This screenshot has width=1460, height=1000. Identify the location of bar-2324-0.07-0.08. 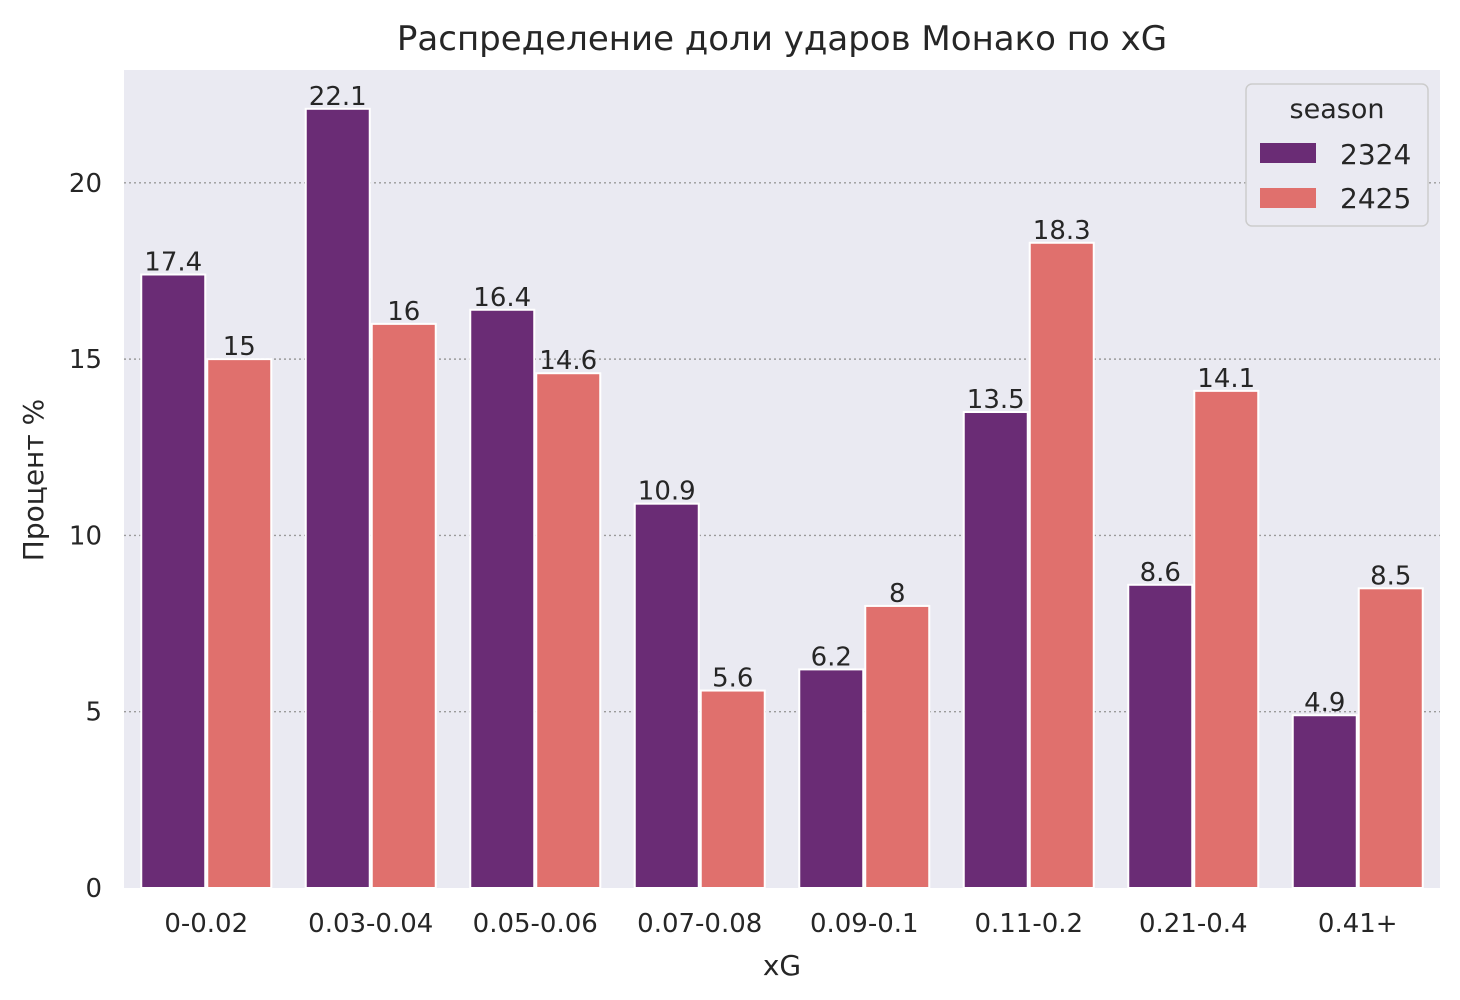
(666, 695).